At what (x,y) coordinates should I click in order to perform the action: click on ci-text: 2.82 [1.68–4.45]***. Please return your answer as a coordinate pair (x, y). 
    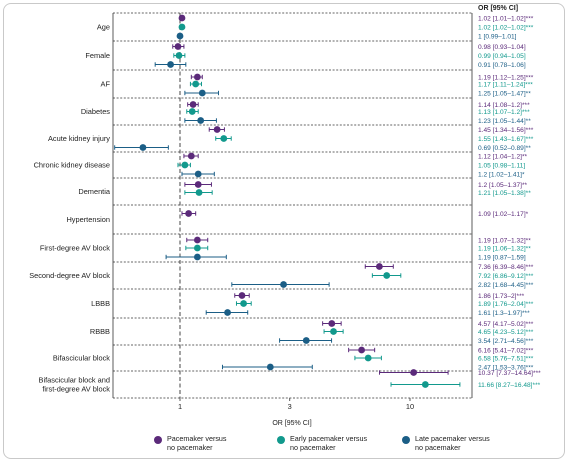
    Looking at the image, I should click on (506, 285).